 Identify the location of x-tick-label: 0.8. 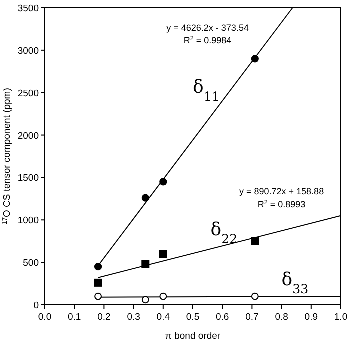
(281, 317).